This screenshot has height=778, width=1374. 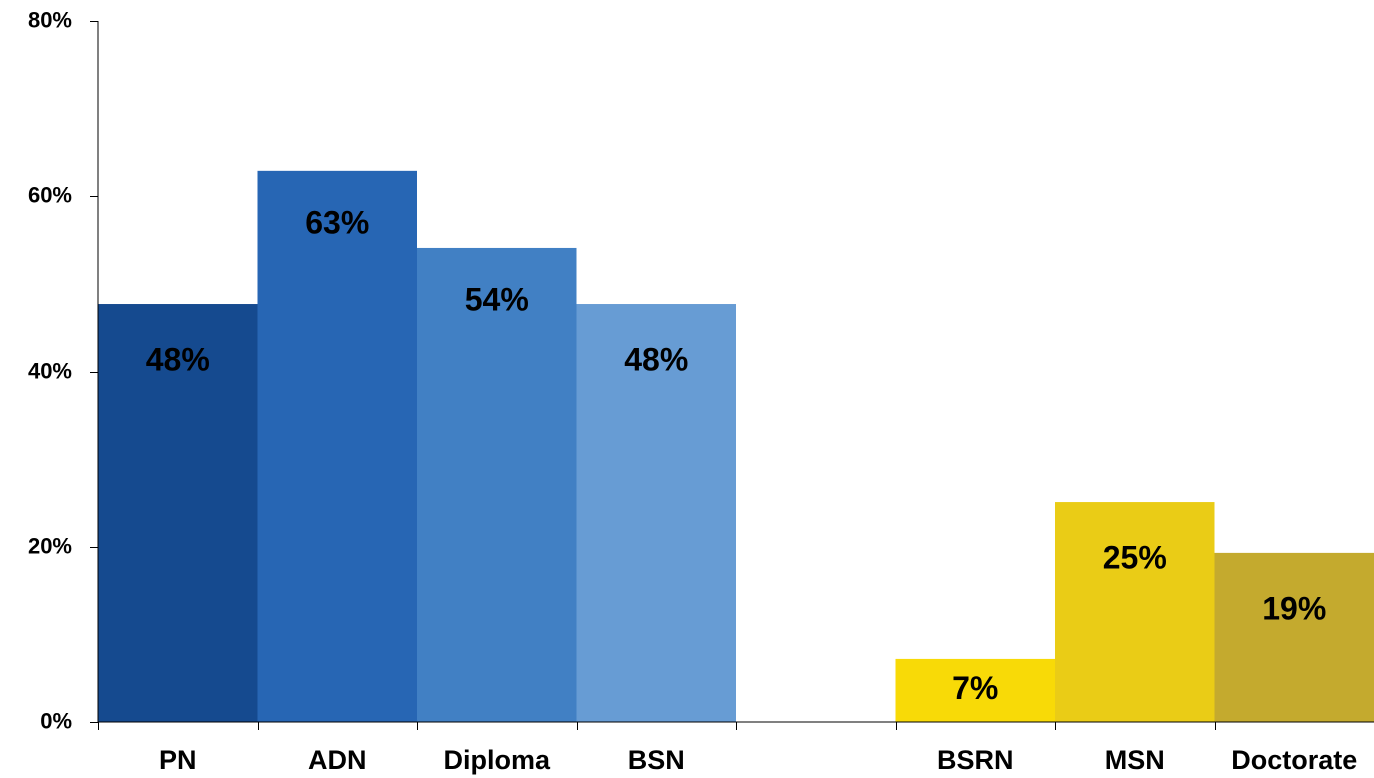 What do you see at coordinates (727, 748) in the screenshot?
I see `x-axis-ticks: PN ADN Diploma BSN BSRN MSN Doctorate` at bounding box center [727, 748].